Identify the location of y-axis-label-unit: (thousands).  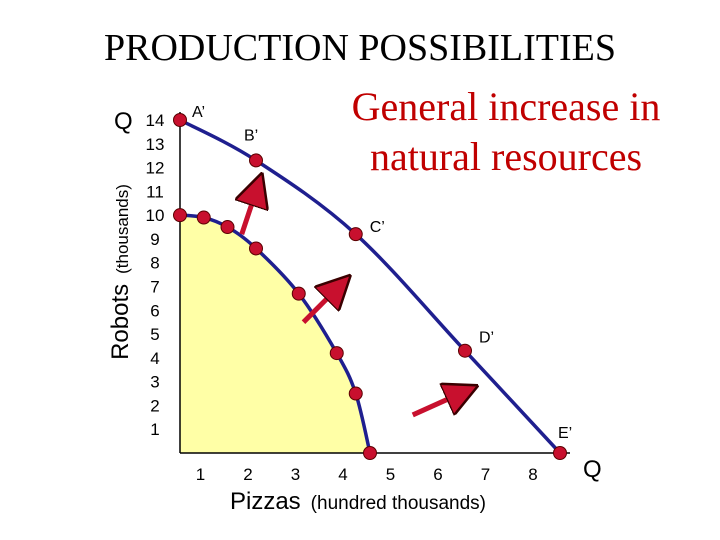
(122, 229).